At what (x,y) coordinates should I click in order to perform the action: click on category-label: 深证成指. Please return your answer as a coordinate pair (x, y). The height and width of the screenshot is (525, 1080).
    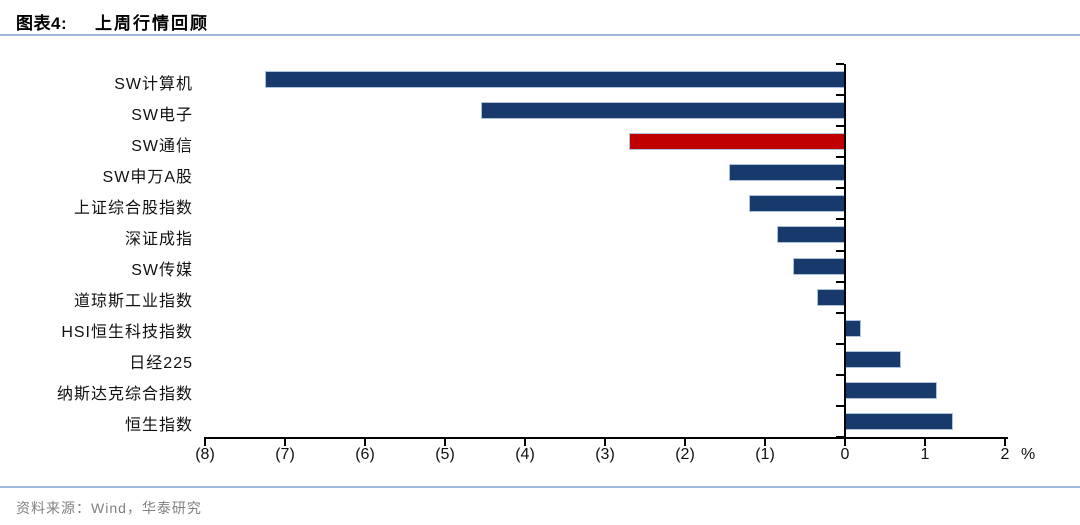
    Looking at the image, I should click on (158, 239).